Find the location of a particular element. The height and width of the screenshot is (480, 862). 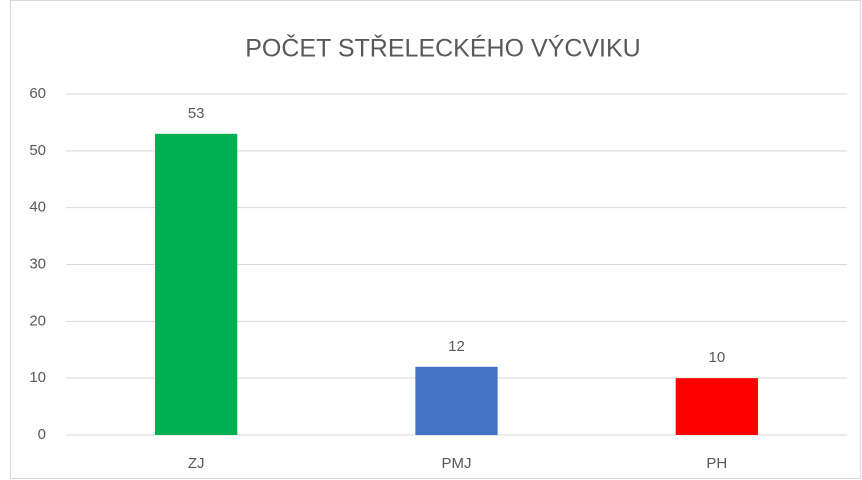

data-label: 53 is located at coordinates (196, 113).